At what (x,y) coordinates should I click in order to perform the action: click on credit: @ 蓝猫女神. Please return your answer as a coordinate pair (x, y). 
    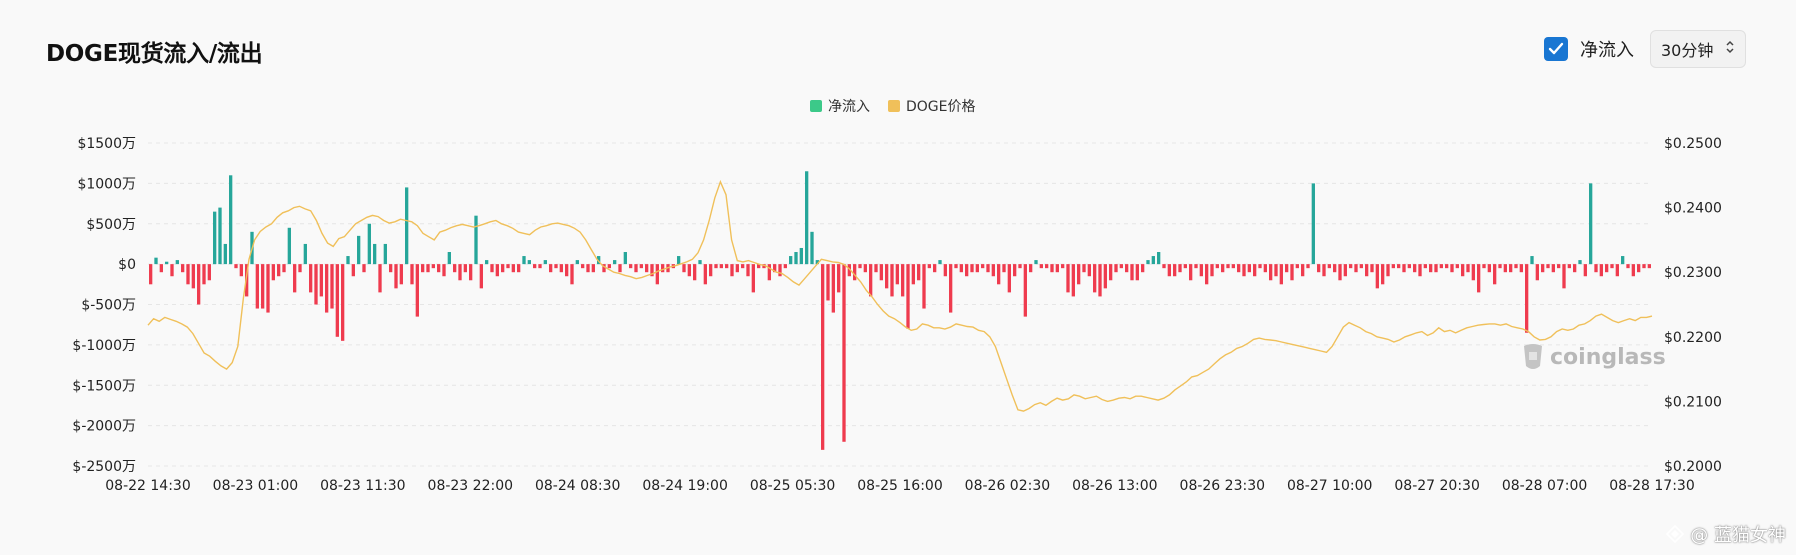
    Looking at the image, I should click on (1726, 534).